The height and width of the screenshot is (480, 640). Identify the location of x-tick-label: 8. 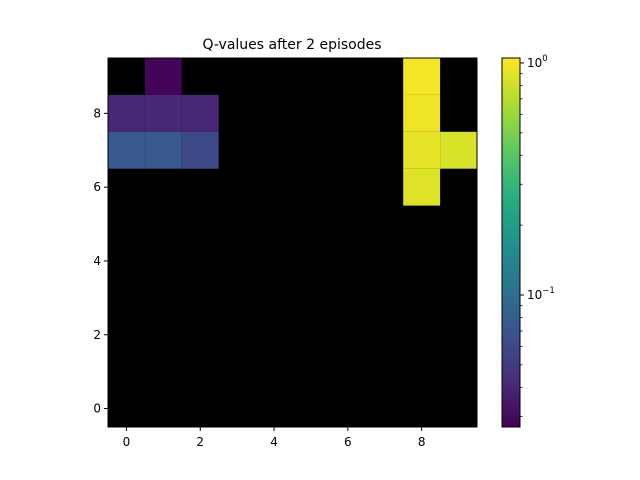
(422, 442).